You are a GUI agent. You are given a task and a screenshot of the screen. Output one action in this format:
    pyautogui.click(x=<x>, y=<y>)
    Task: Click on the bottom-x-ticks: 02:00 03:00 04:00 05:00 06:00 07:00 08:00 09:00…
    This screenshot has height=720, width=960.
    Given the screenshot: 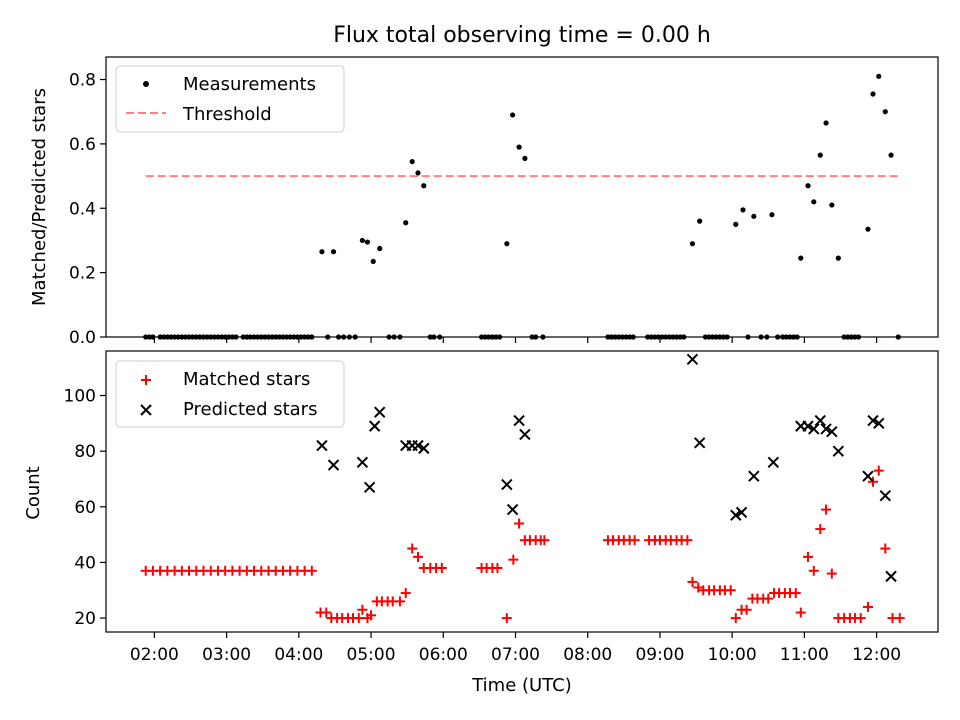 What is the action you would take?
    pyautogui.click(x=515, y=648)
    